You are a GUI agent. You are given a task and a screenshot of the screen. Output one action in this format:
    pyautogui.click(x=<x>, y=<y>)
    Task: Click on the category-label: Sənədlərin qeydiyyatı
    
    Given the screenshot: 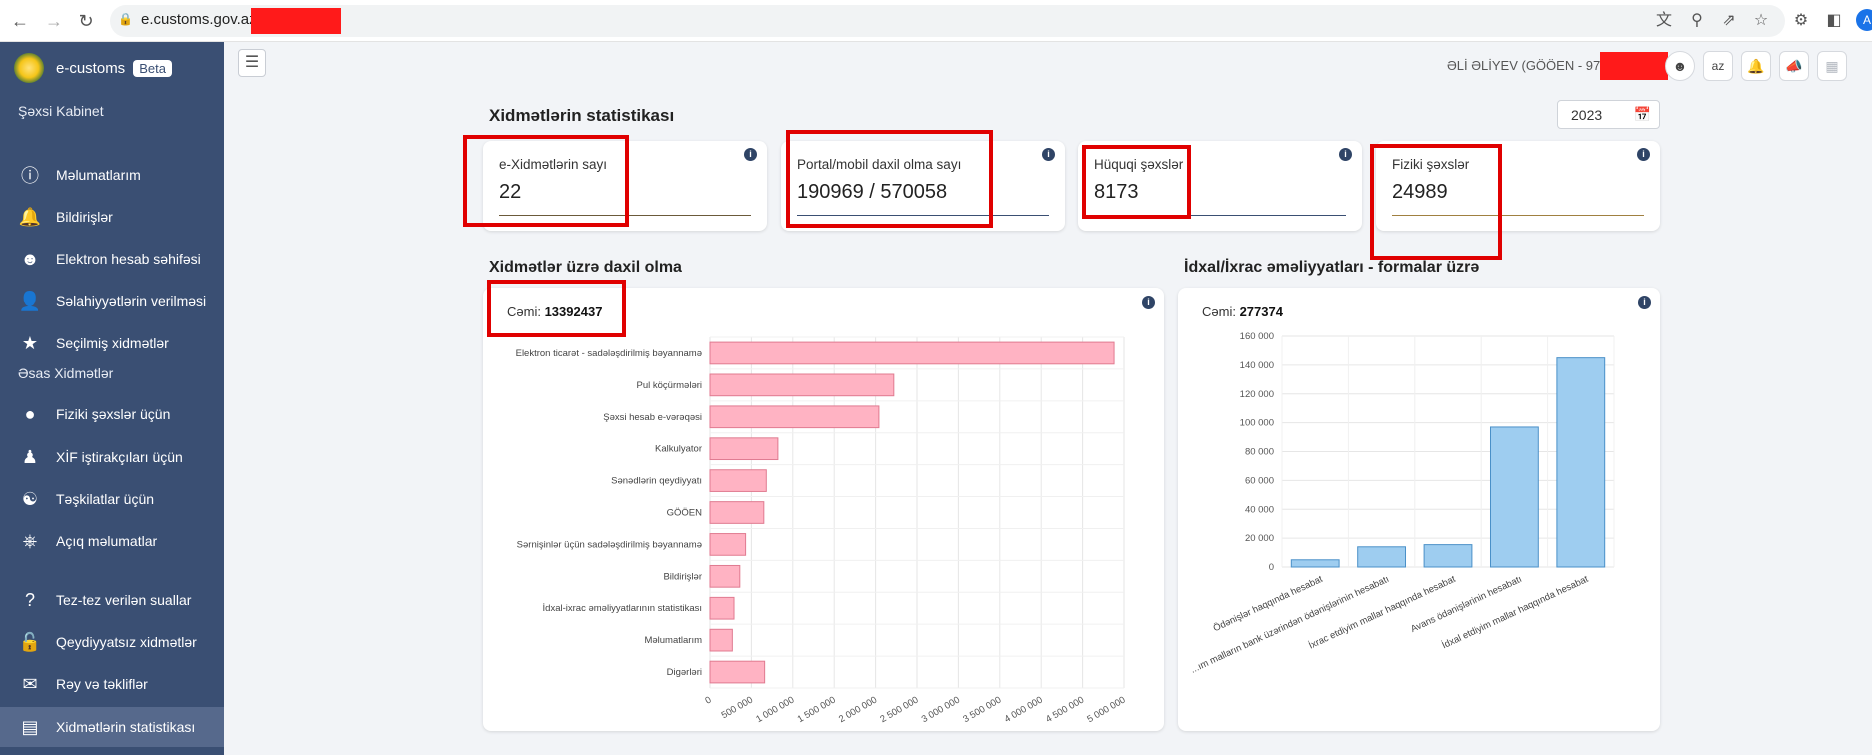 What is the action you would take?
    pyautogui.click(x=656, y=481)
    